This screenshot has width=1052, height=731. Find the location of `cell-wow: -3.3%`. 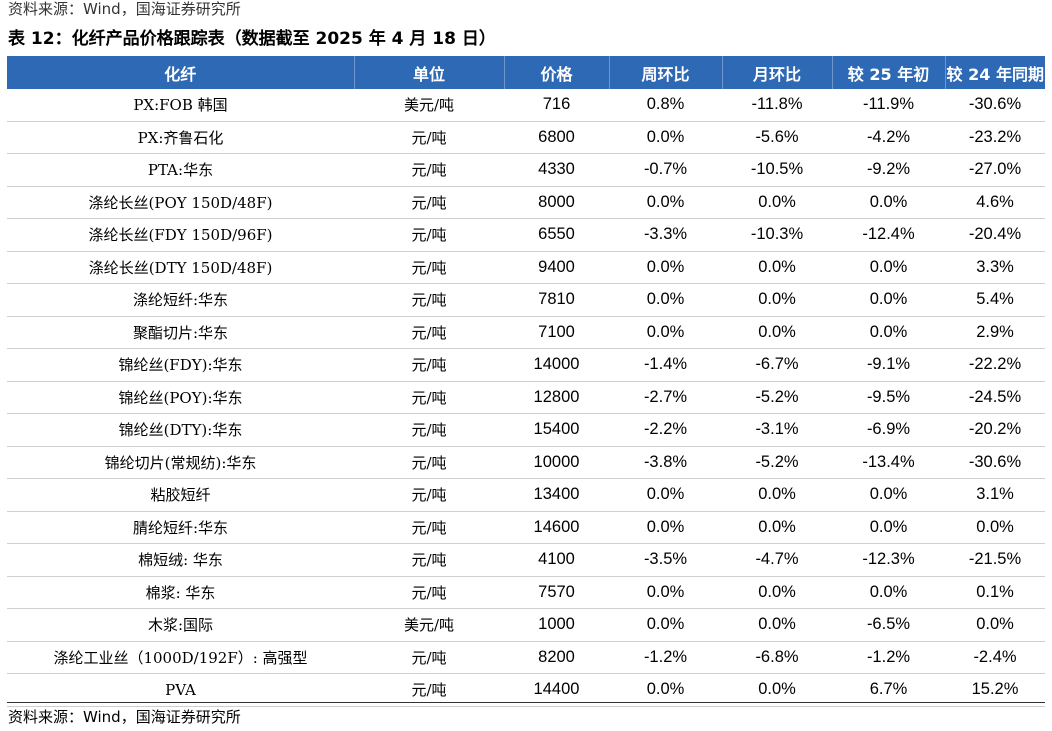

cell-wow: -3.3% is located at coordinates (665, 235).